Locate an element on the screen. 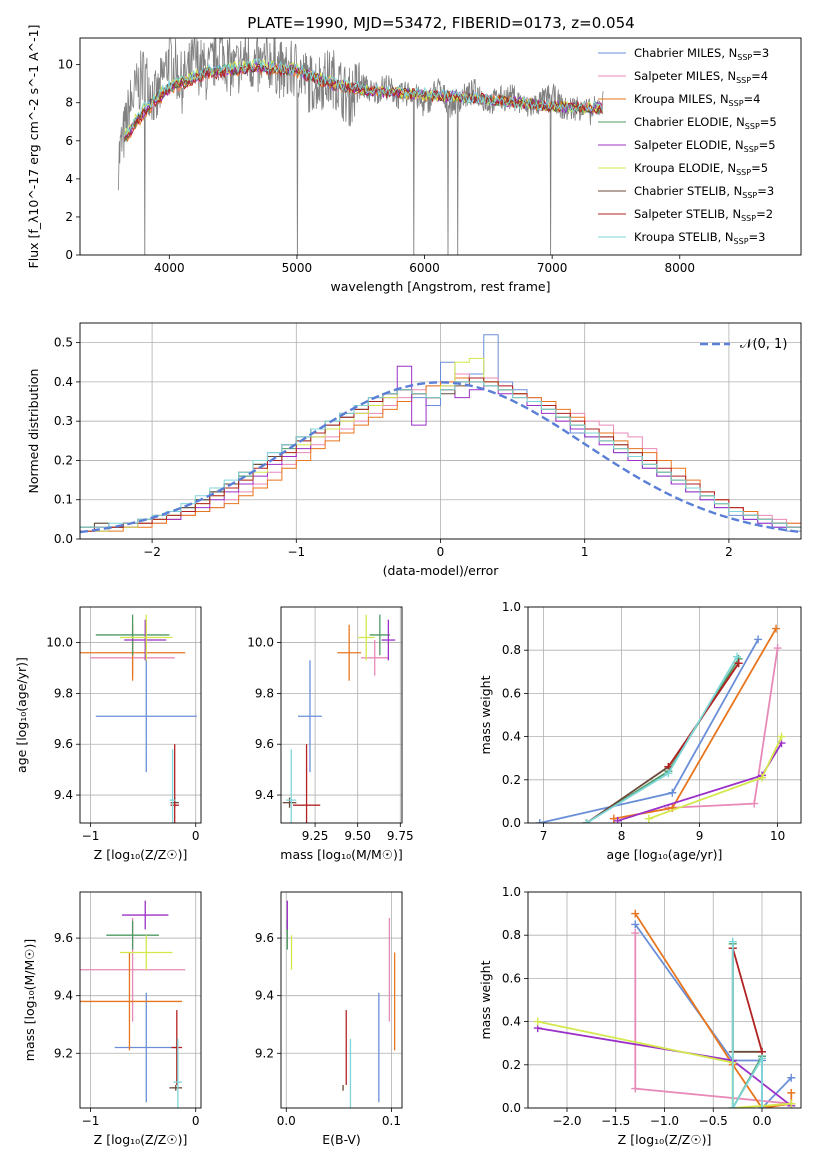 Image resolution: width=819 pixels, height=1170 pixels. x-tick-label: −1.5 is located at coordinates (615, 1121).